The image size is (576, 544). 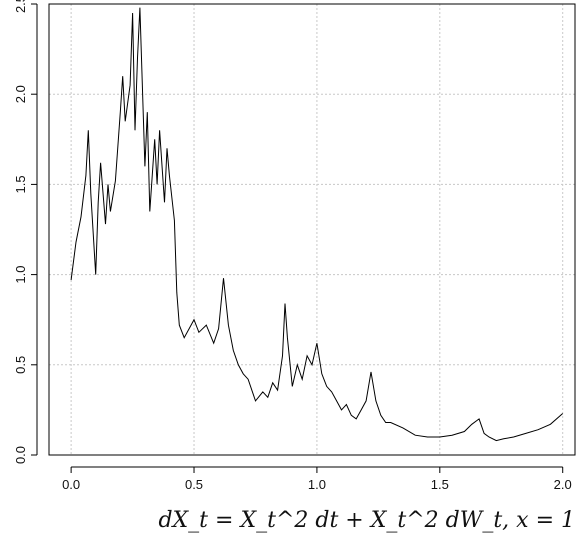 What do you see at coordinates (20, 6) in the screenshot?
I see `y-tick-label: 2.5` at bounding box center [20, 6].